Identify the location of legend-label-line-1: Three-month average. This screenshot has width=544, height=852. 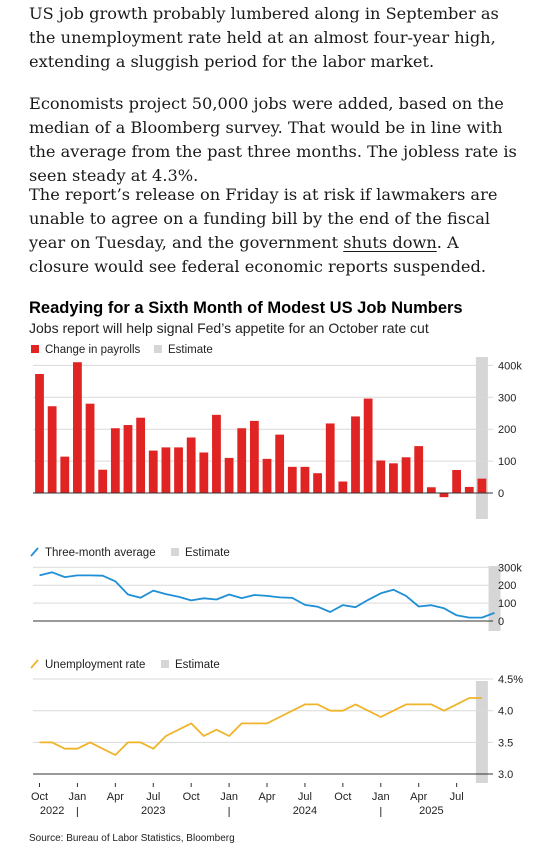
(100, 553).